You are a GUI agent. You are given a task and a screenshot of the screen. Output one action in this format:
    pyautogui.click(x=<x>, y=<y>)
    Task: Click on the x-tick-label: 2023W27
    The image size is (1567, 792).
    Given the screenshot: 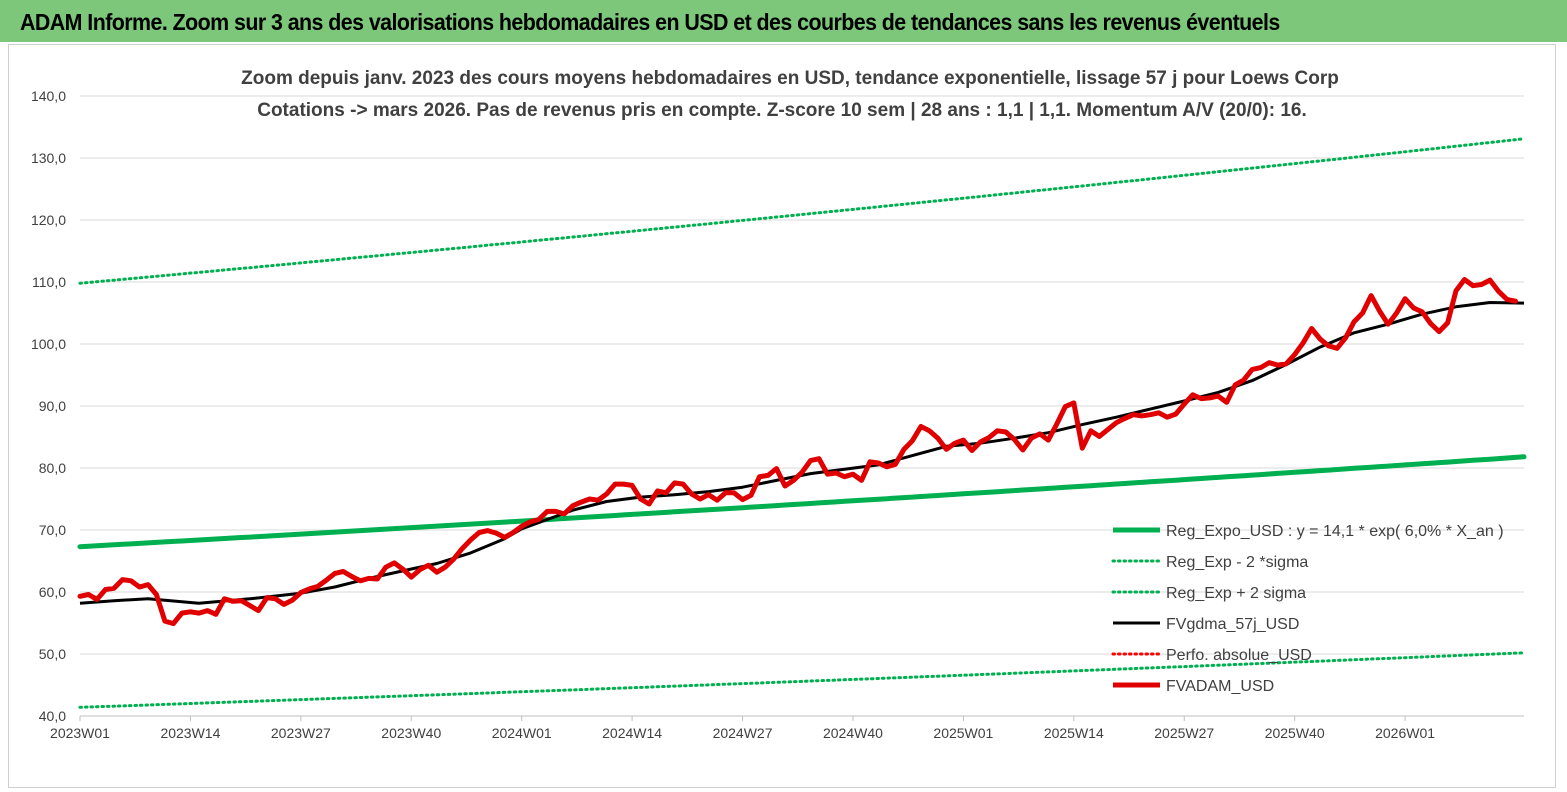 What is the action you would take?
    pyautogui.click(x=301, y=733)
    